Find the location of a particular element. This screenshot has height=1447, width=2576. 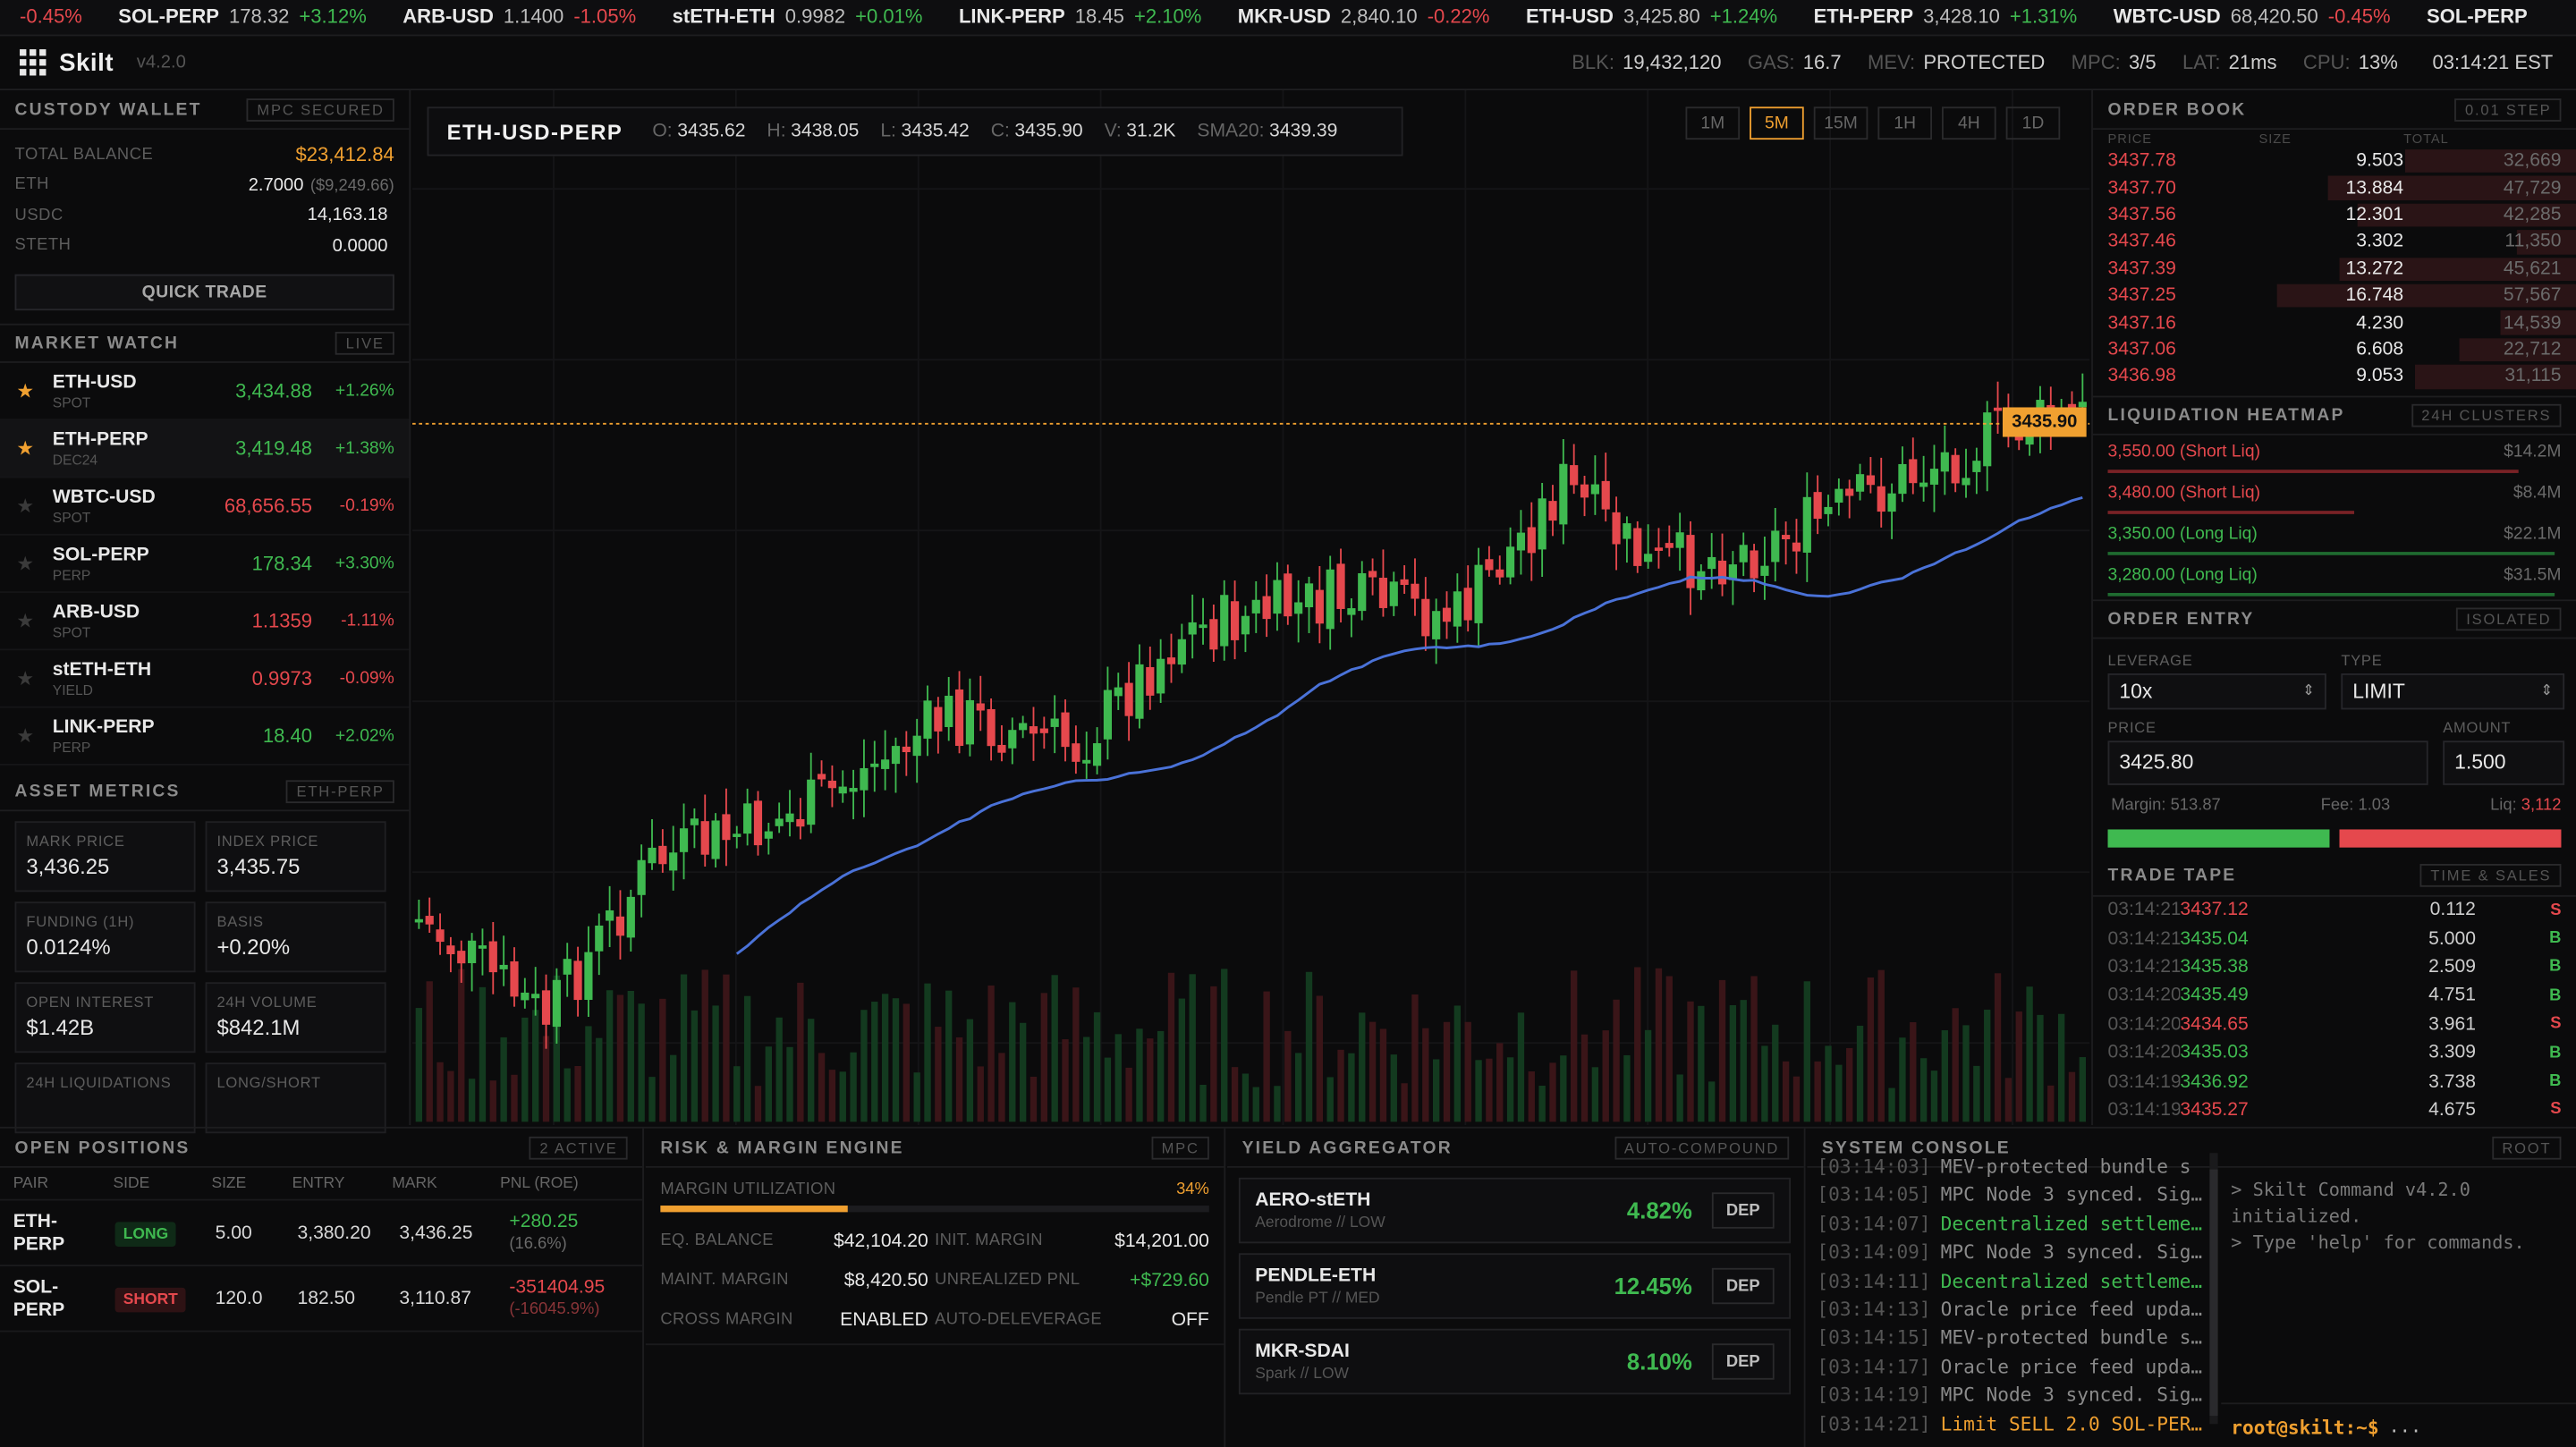

ticker-item: WBTC-USD 68,420.50 -0.45% is located at coordinates (2252, 17).